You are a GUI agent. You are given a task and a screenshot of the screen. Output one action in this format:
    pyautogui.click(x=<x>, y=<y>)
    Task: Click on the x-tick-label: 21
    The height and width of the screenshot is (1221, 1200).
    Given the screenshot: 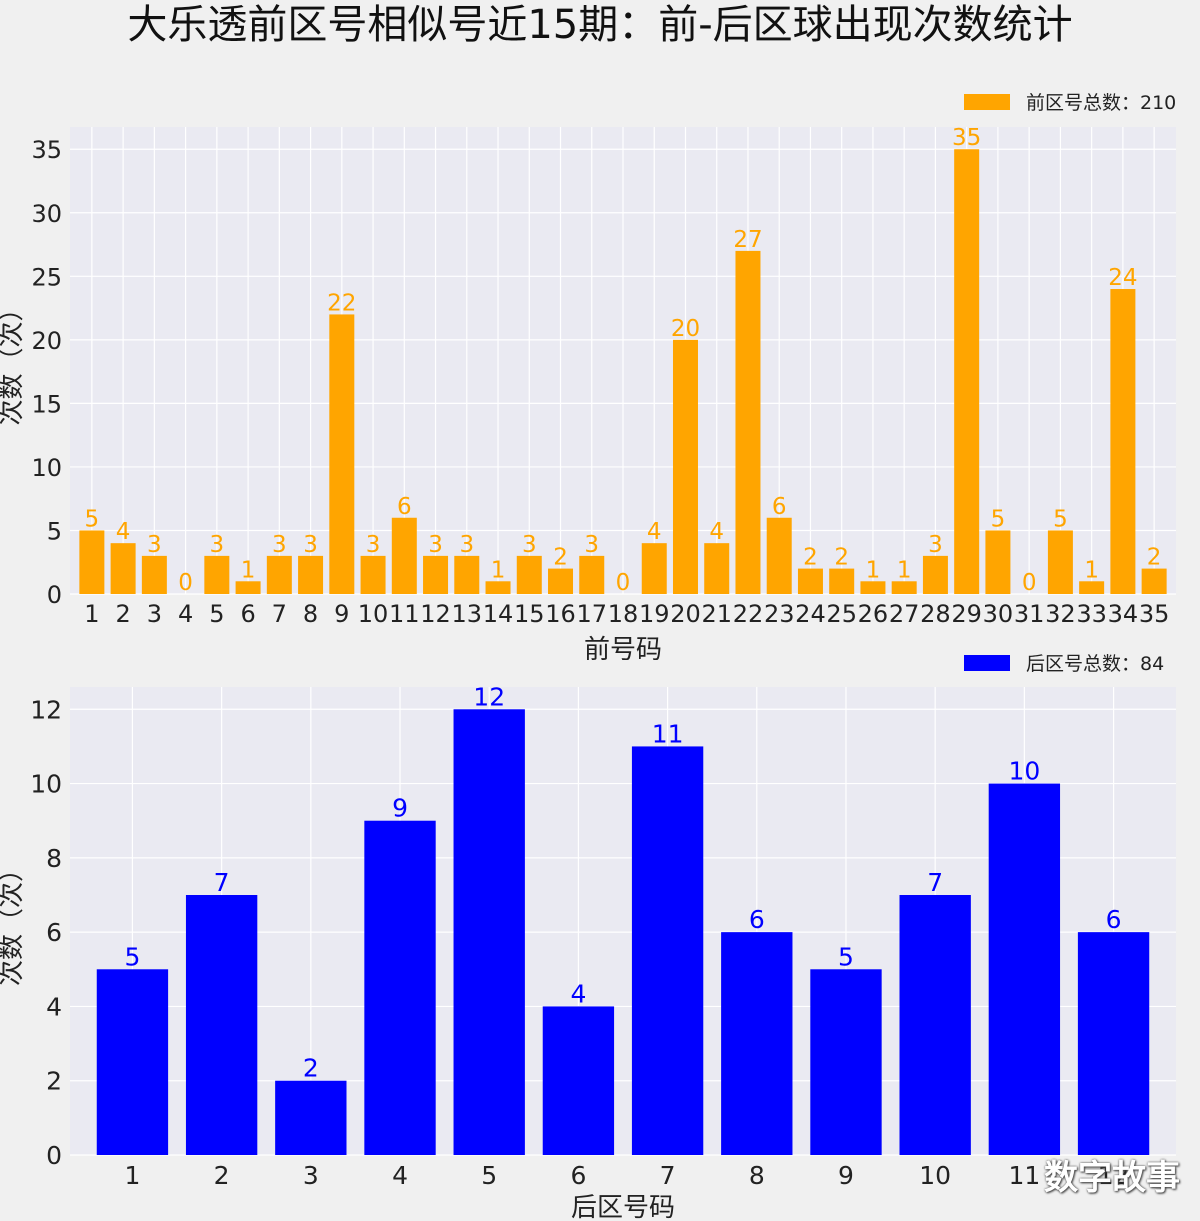 What is the action you would take?
    pyautogui.click(x=716, y=614)
    